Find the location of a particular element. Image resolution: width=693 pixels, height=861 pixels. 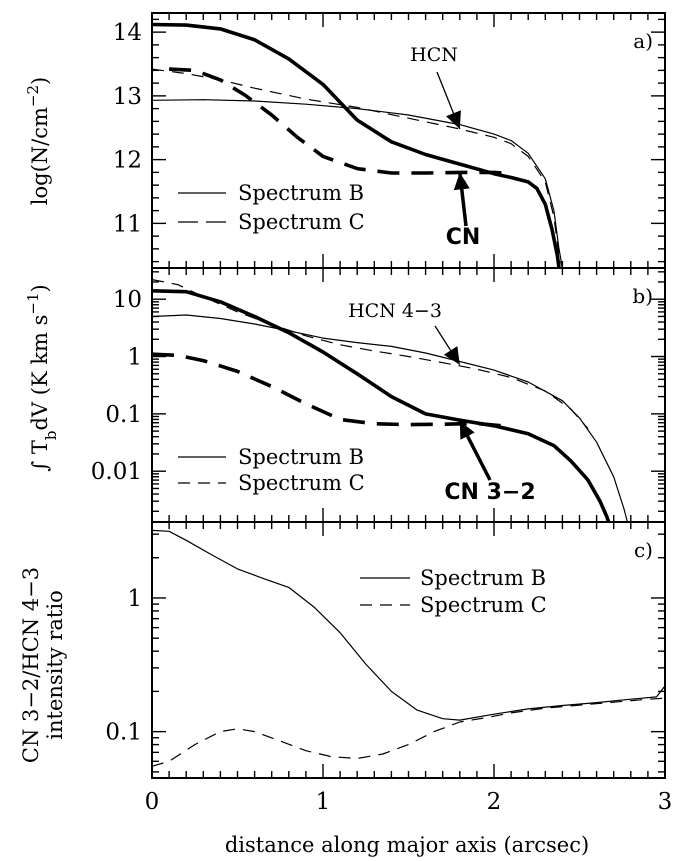

panel-label: c) is located at coordinates (643, 550).